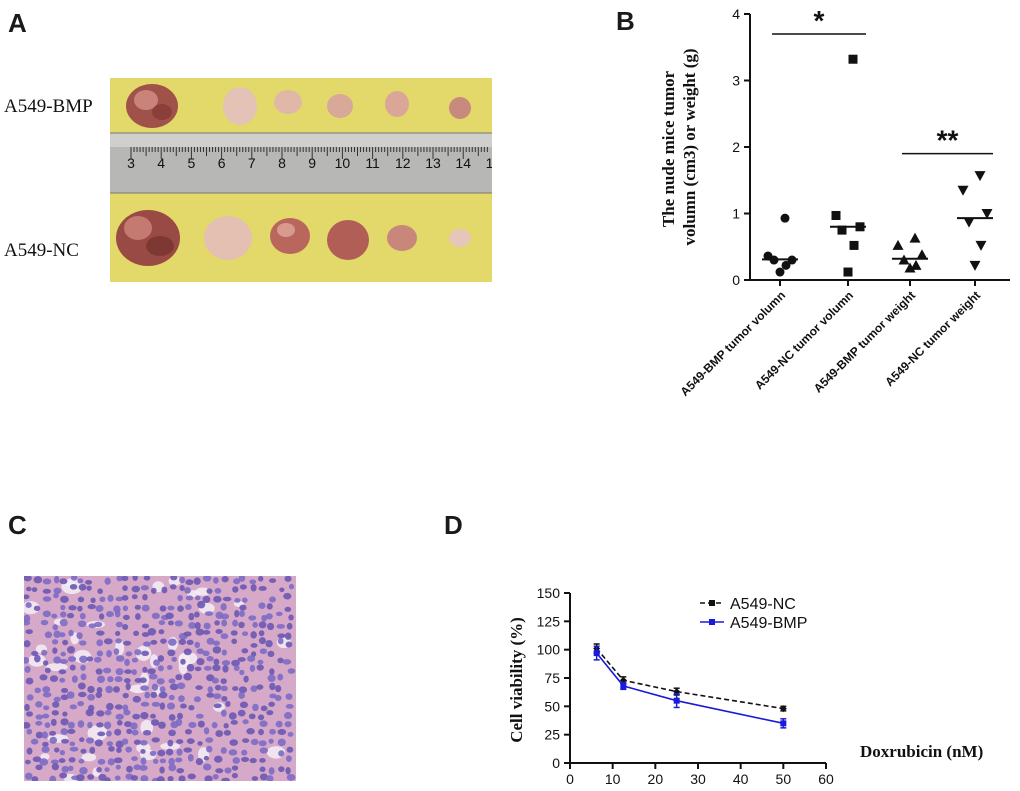  Describe the element at coordinates (549, 621) in the screenshot. I see `chart-d-ytick-label: 125` at that location.